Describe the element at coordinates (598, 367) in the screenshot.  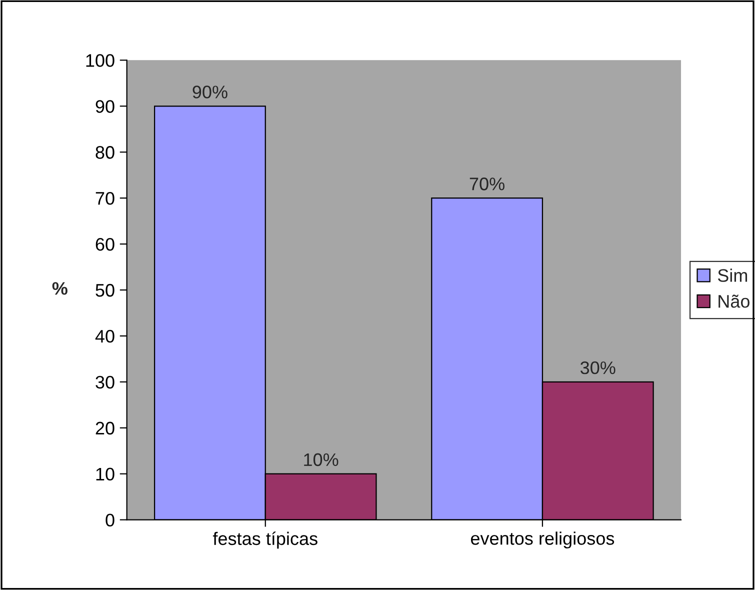
I see `data-label: 30%` at that location.